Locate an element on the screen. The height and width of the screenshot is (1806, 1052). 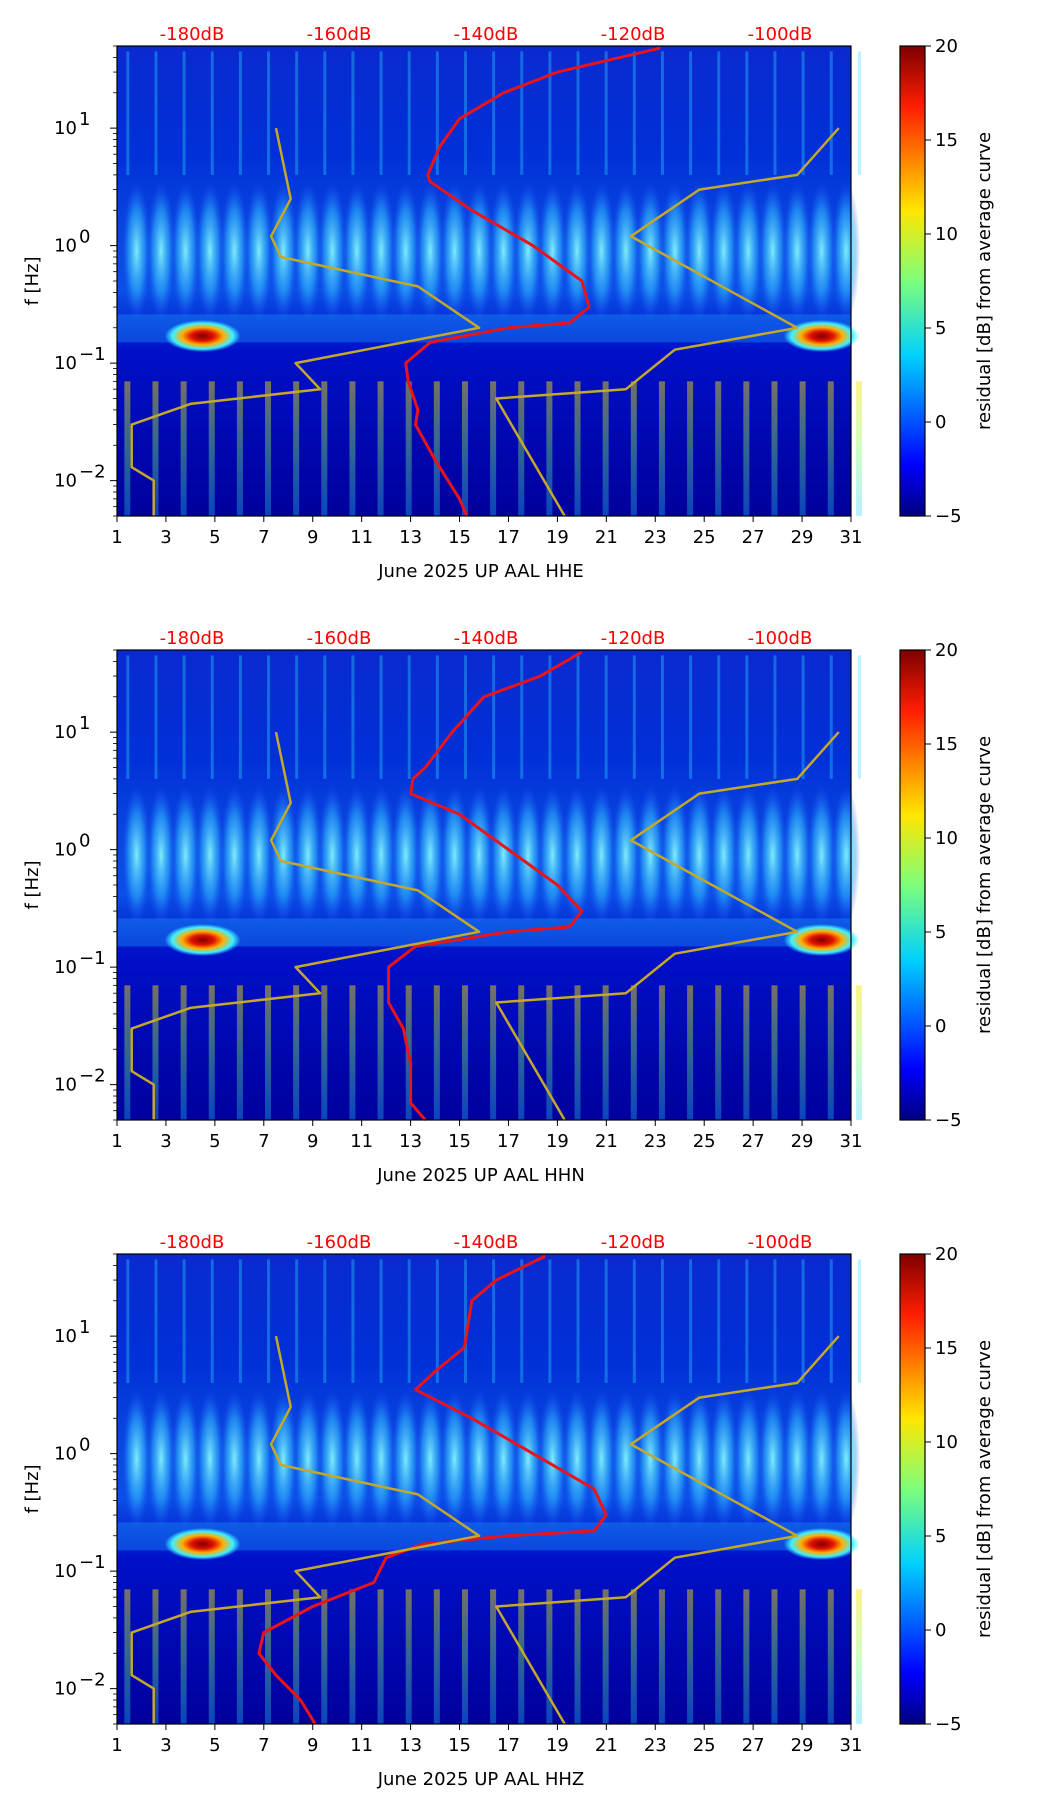
psd-average-curve is located at coordinates (485, 885).